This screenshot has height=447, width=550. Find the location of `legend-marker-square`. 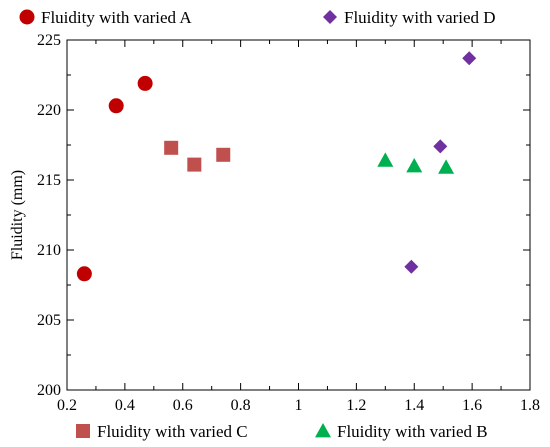

legend-marker-square is located at coordinates (83, 431).